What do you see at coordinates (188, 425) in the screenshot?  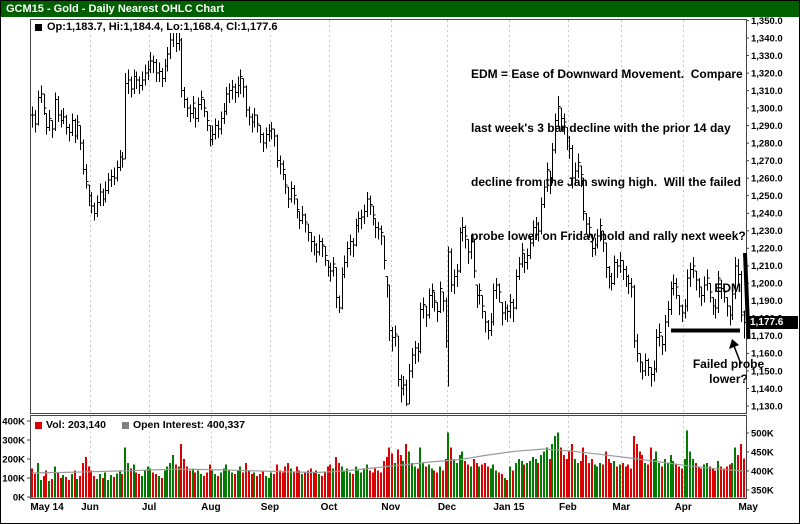 I see `open-interest-legend-text: Open Interest: 400,337` at bounding box center [188, 425].